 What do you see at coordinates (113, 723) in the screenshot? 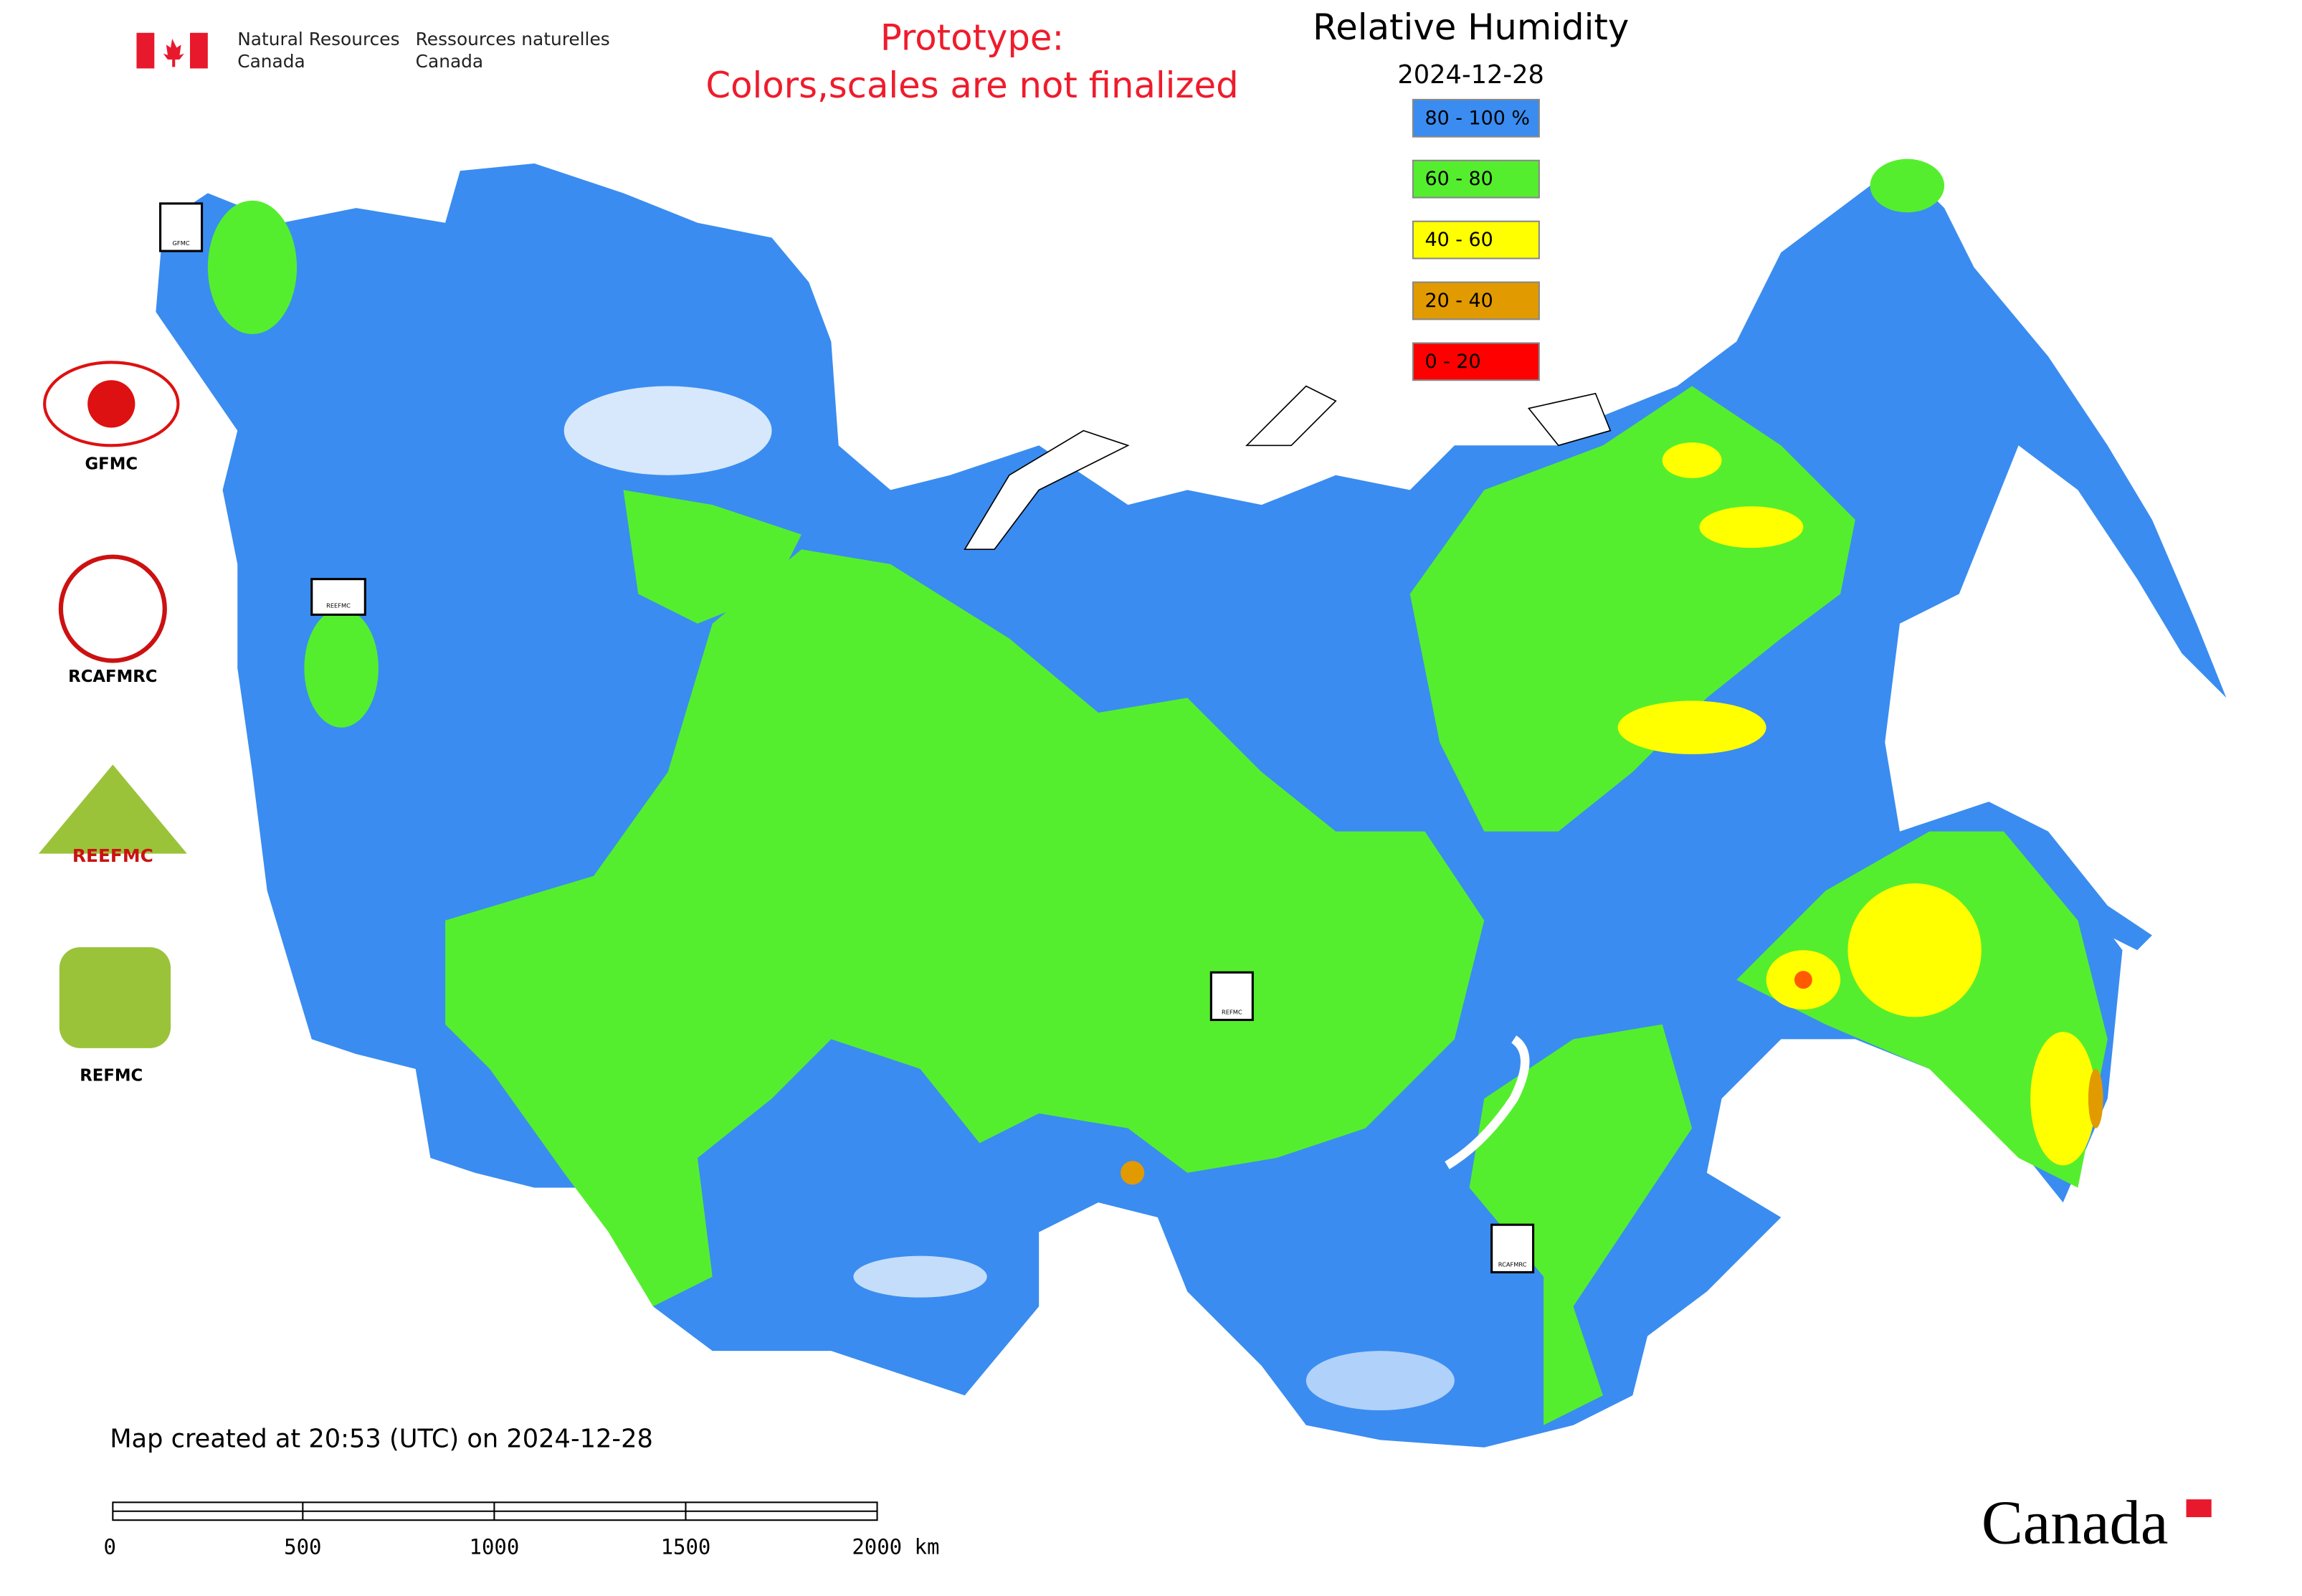
I see `logos: GFMC RCAFMRC REEFMC REFMC` at bounding box center [113, 723].